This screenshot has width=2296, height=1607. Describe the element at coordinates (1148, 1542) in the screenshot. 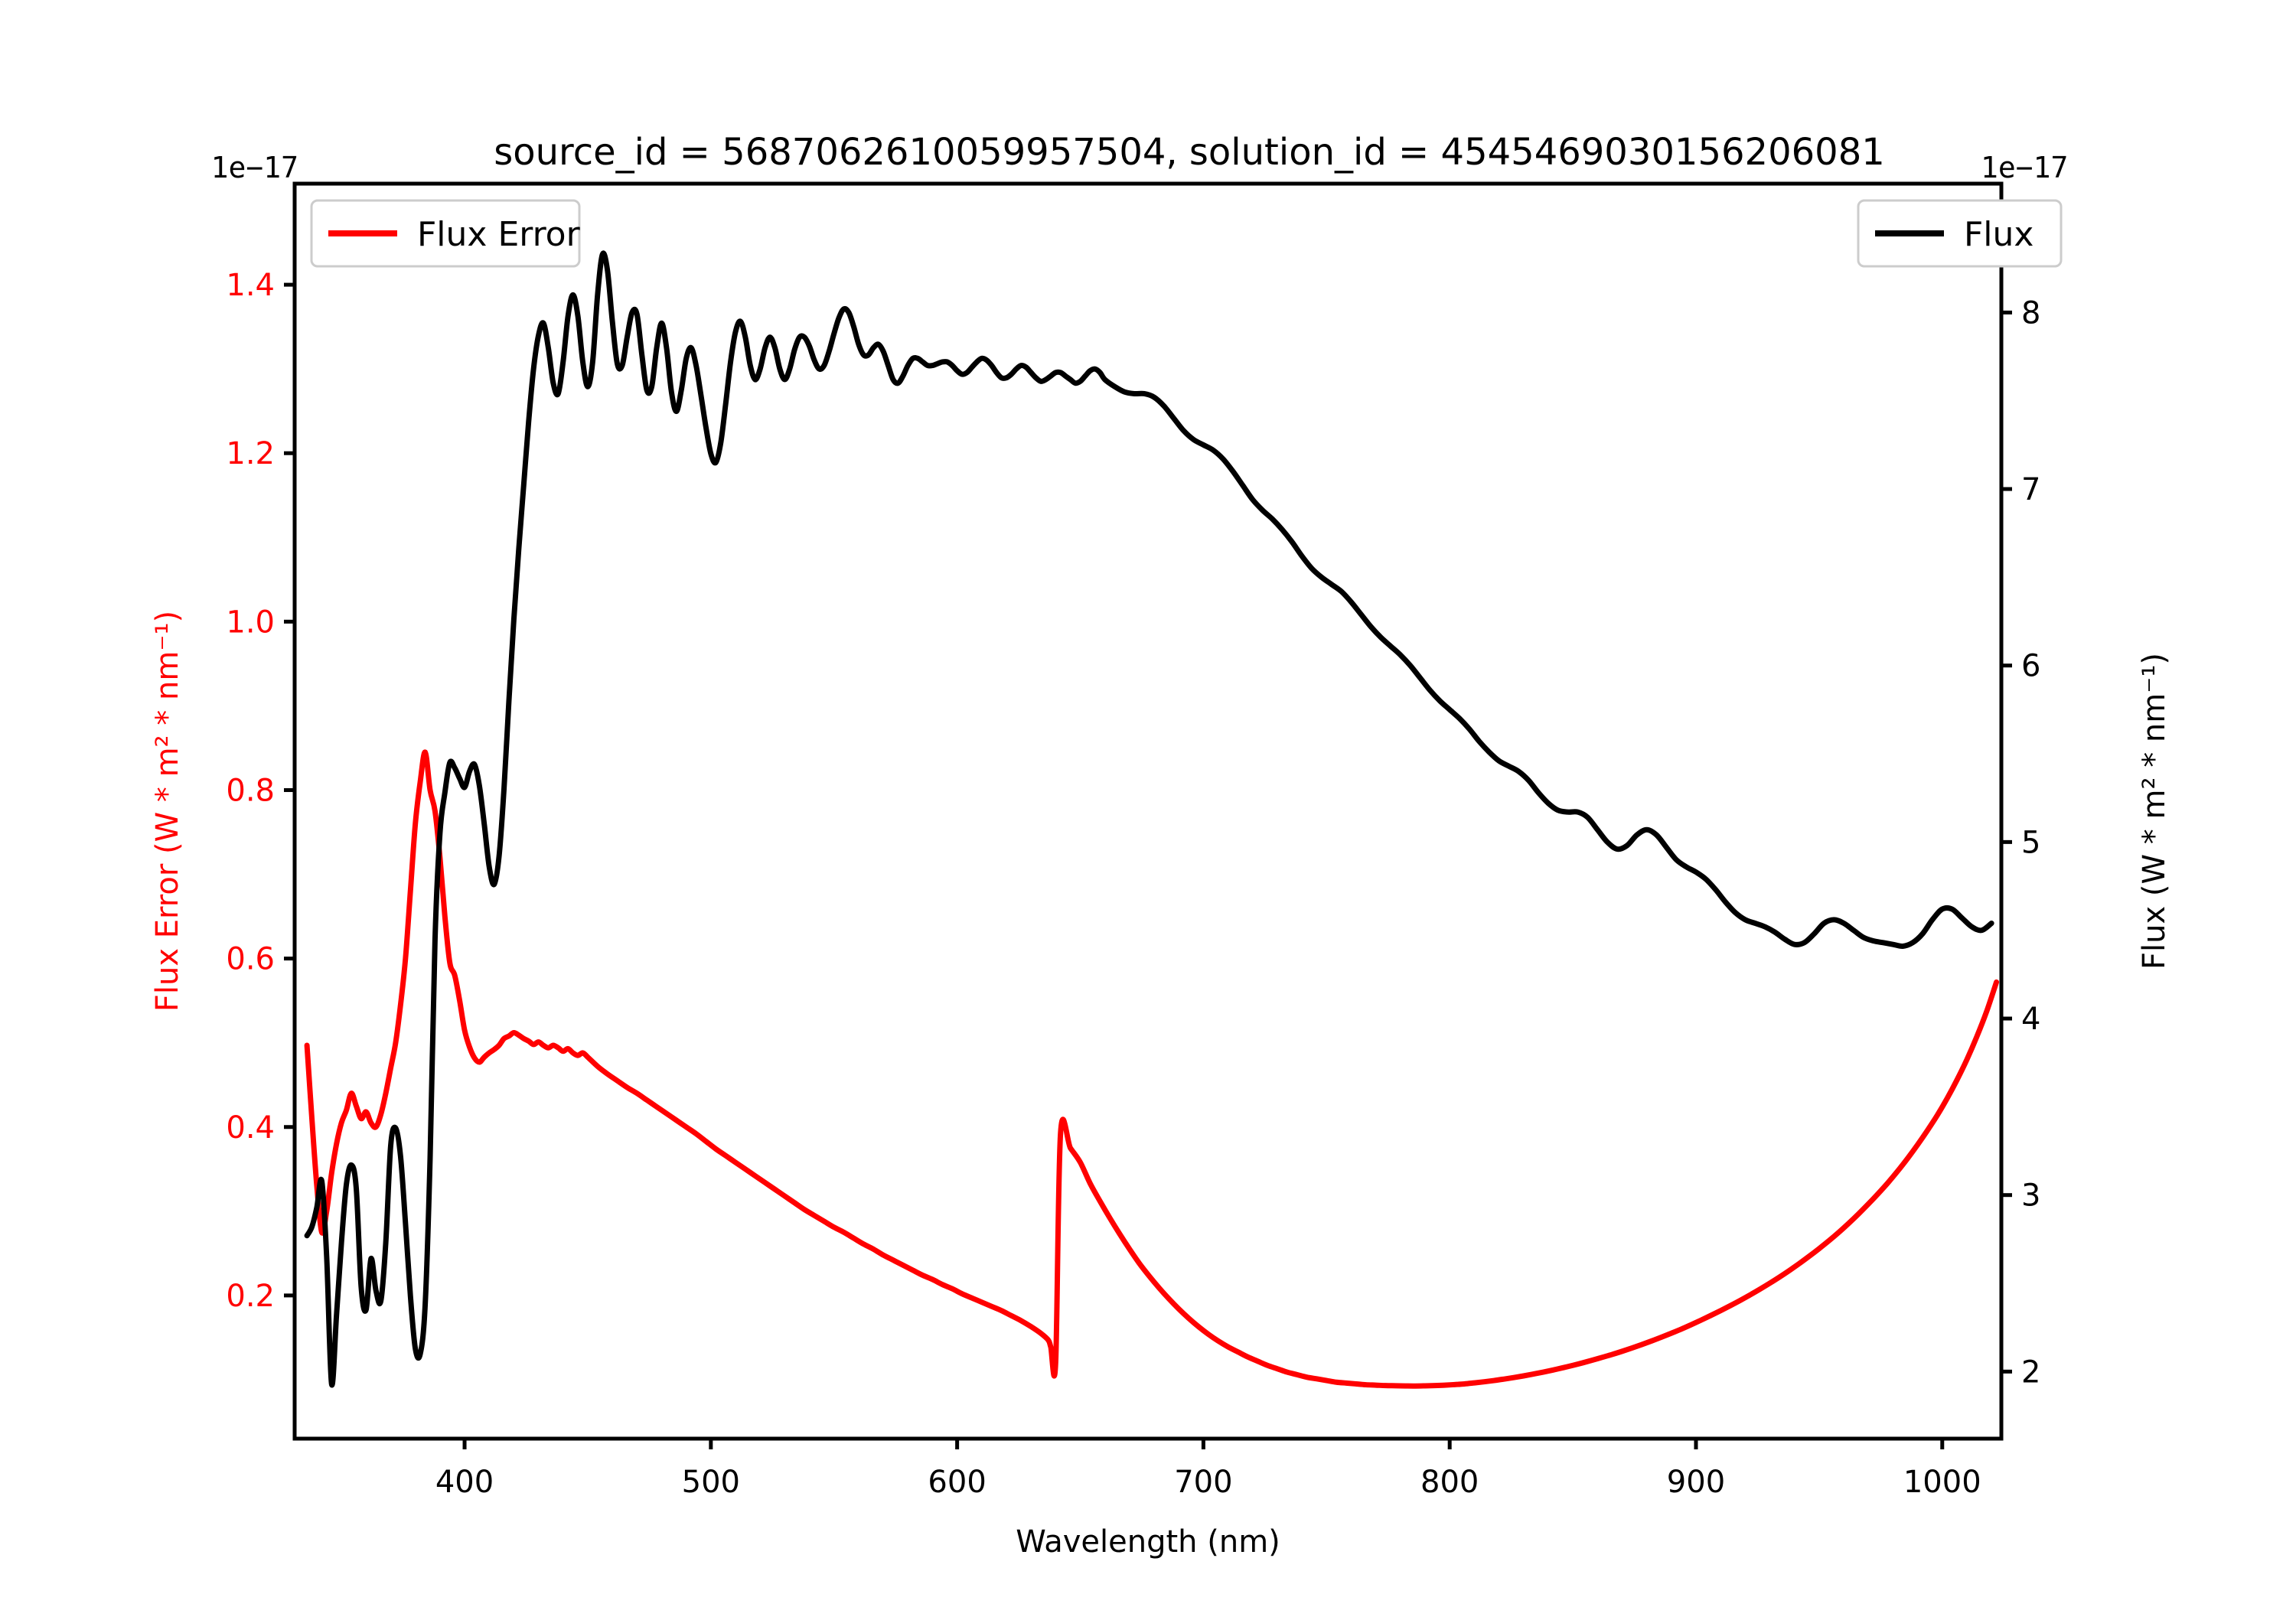

I see `x-axis-label: Wavelength (nm)` at that location.